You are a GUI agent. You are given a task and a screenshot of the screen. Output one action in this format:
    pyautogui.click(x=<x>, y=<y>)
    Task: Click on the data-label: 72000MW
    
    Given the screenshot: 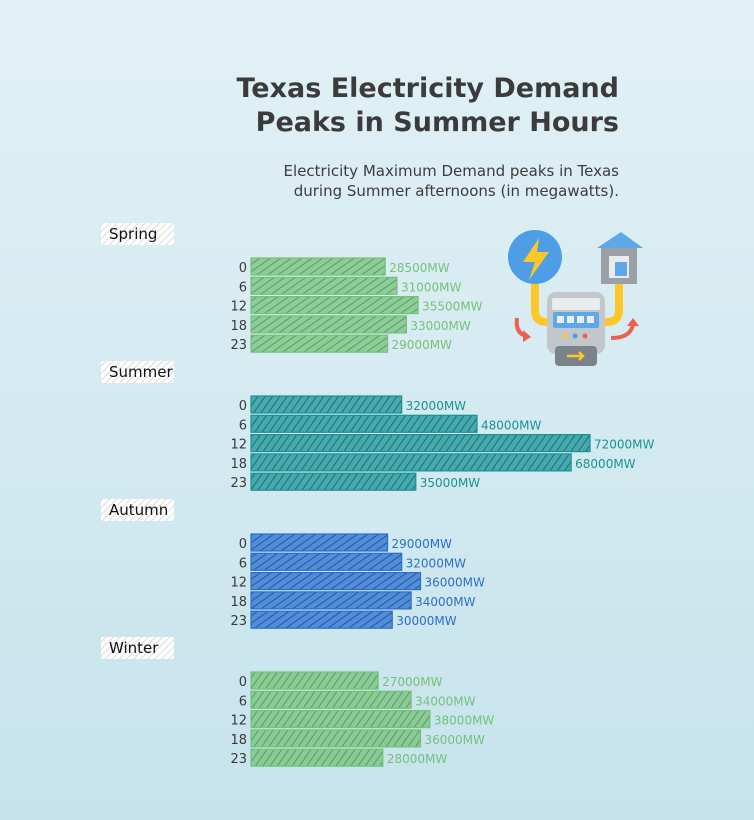 What is the action you would take?
    pyautogui.click(x=624, y=445)
    